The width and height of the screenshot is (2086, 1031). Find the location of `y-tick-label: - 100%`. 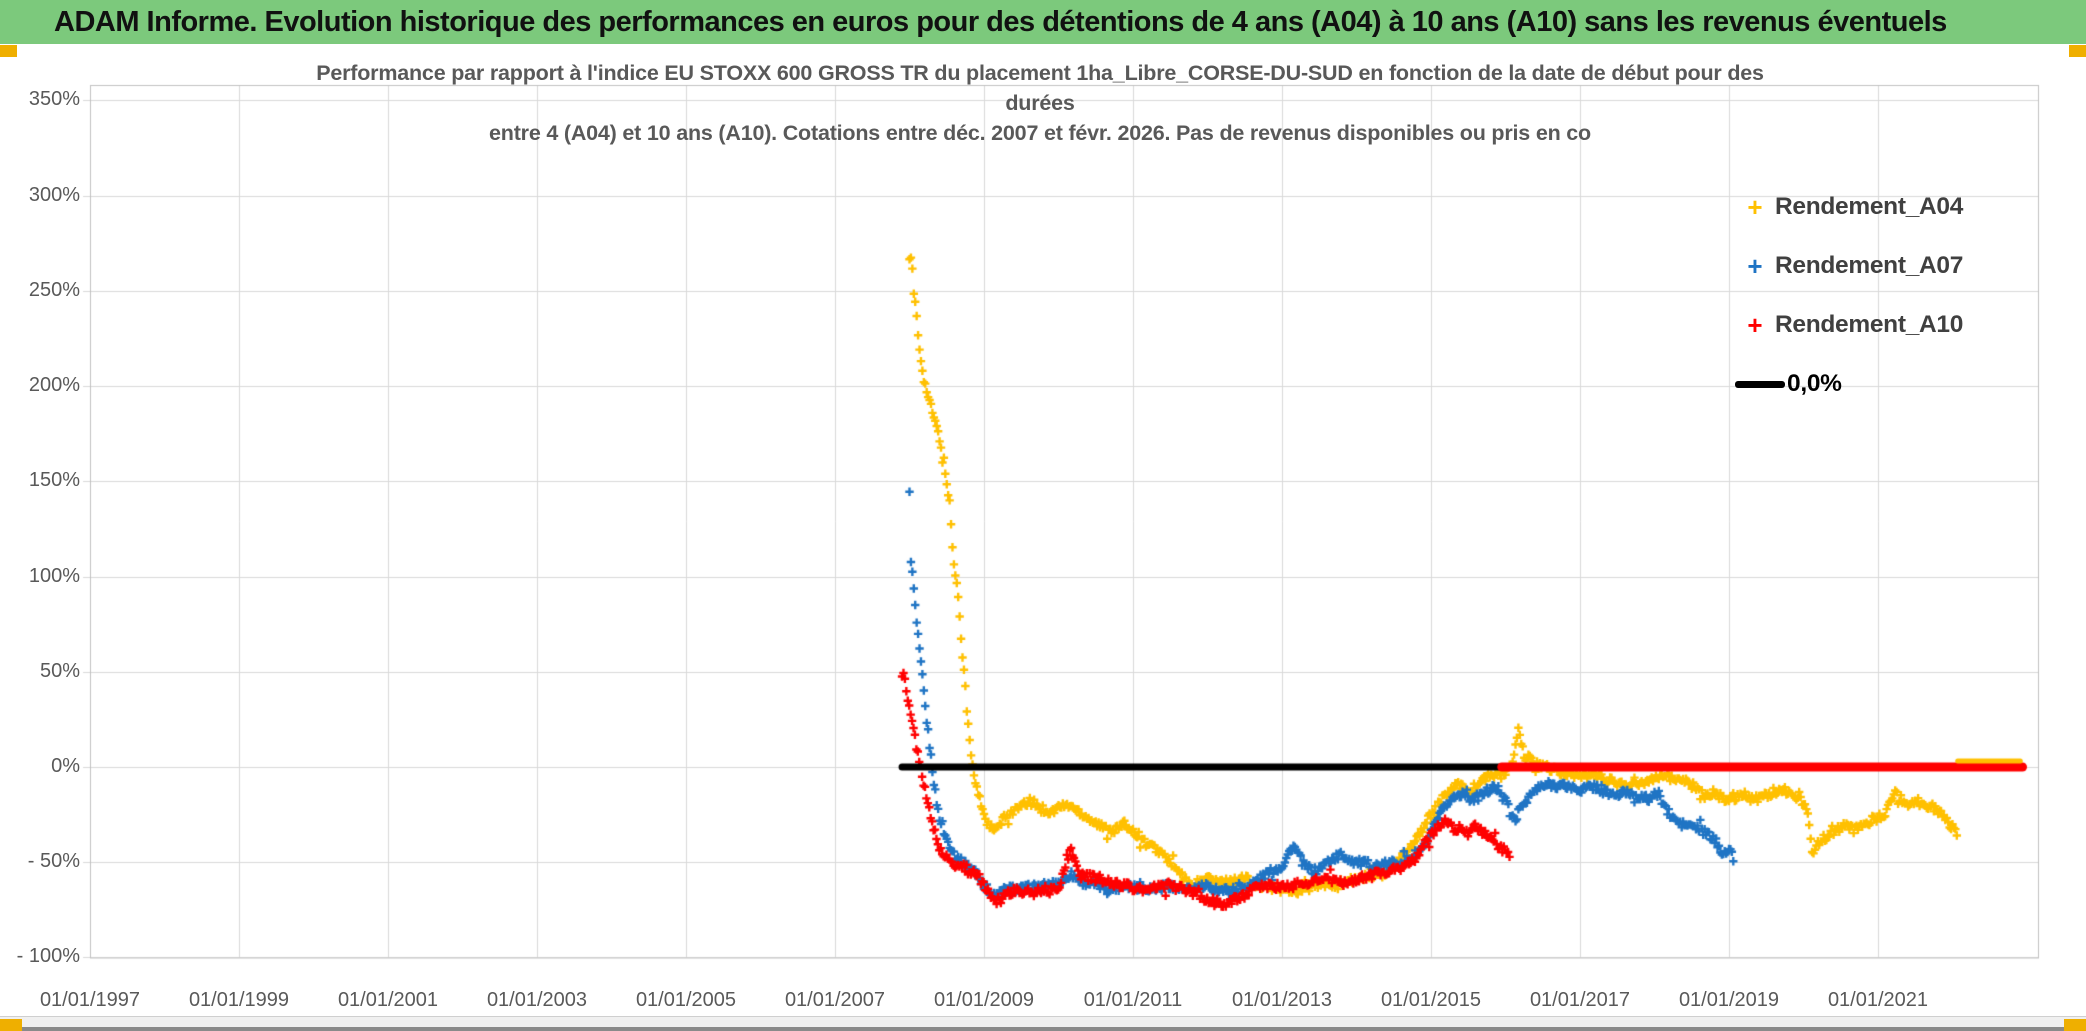

y-tick-label: - 100% is located at coordinates (48, 956).